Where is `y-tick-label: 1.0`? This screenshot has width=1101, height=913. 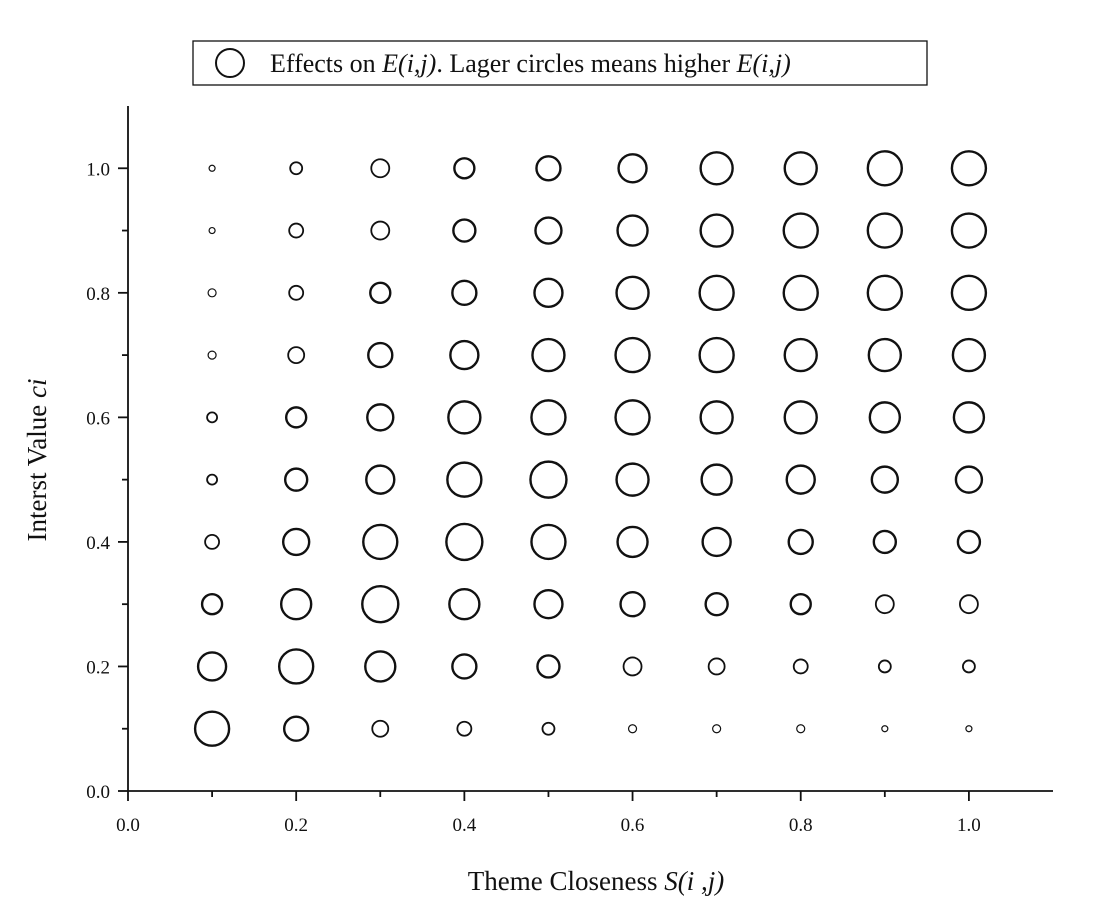
y-tick-label: 1.0 is located at coordinates (98, 169).